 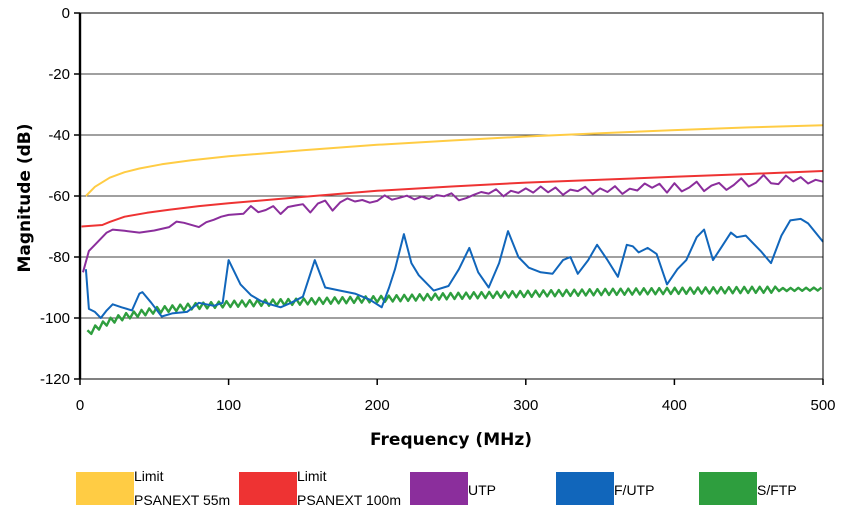 I want to click on y-axis-ticks: 0 -20 -40 -60 -80 -100 -120, so click(x=60, y=196).